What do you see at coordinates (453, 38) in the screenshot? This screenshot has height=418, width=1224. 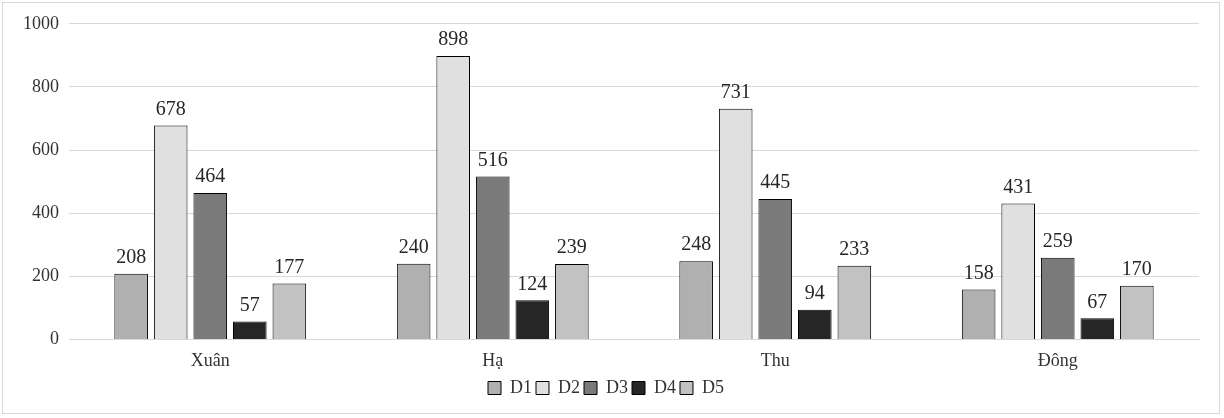 I see `data-label: 898` at bounding box center [453, 38].